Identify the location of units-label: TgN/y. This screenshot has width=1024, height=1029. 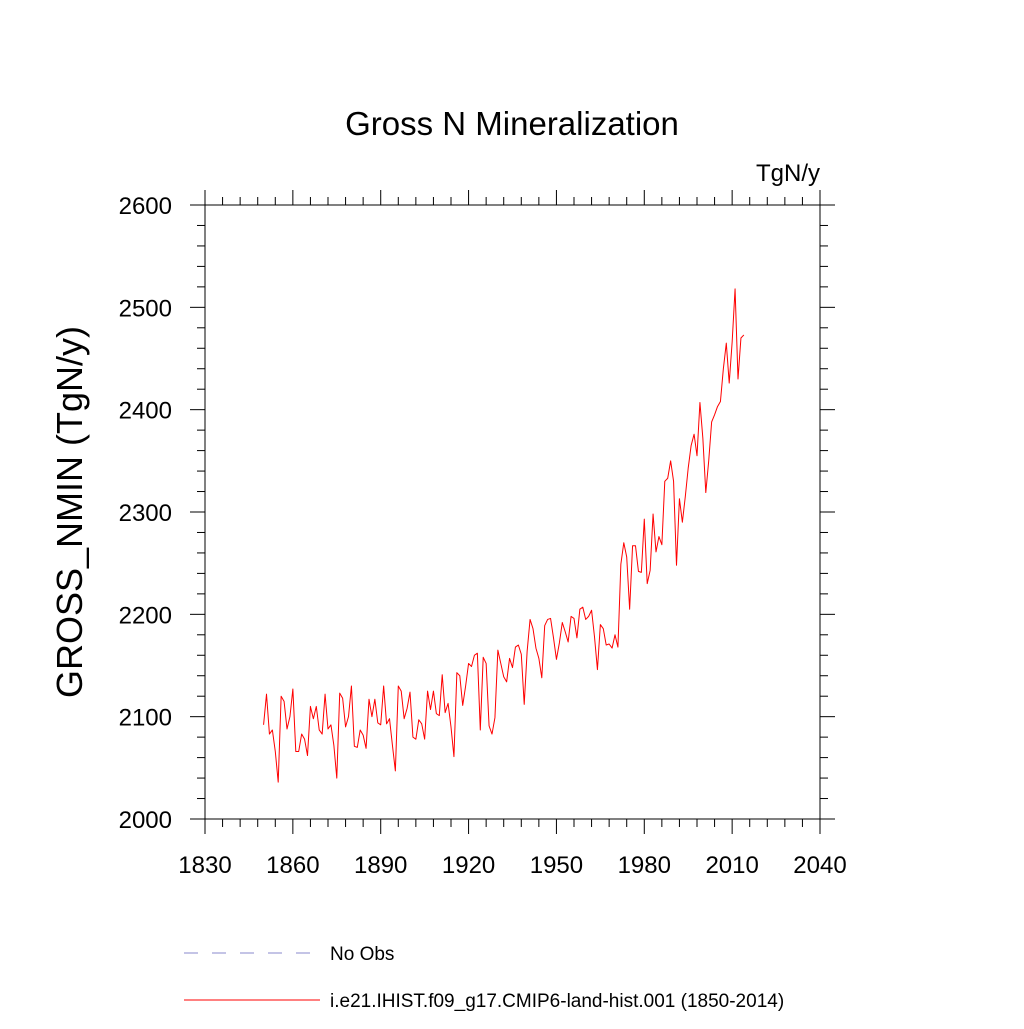
(788, 173).